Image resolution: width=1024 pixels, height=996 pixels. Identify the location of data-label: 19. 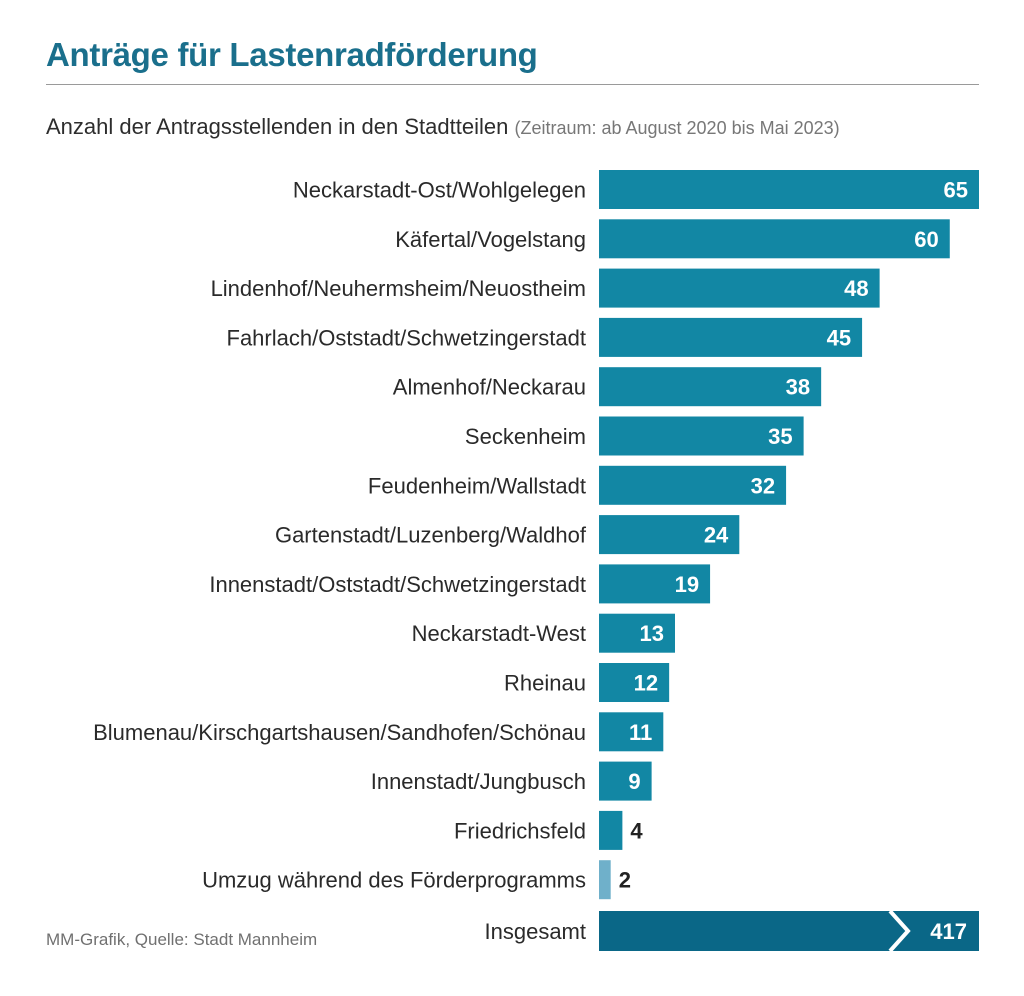
(687, 584).